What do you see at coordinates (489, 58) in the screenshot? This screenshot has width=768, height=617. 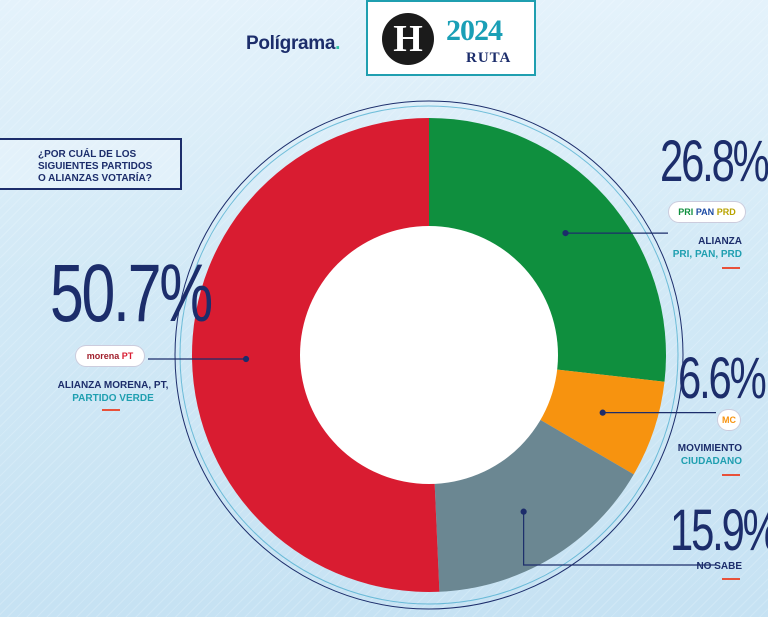 I see `ruta-caption: RUTA` at bounding box center [489, 58].